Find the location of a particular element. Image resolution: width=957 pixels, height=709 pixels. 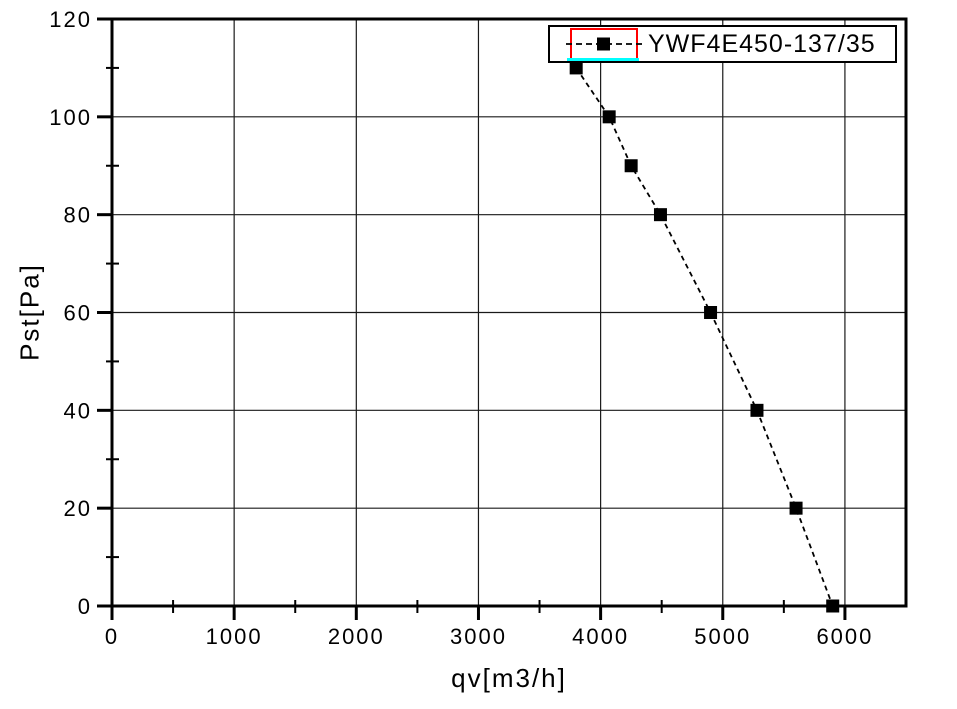

x-tick-label-3000: 3000 is located at coordinates (478, 636).